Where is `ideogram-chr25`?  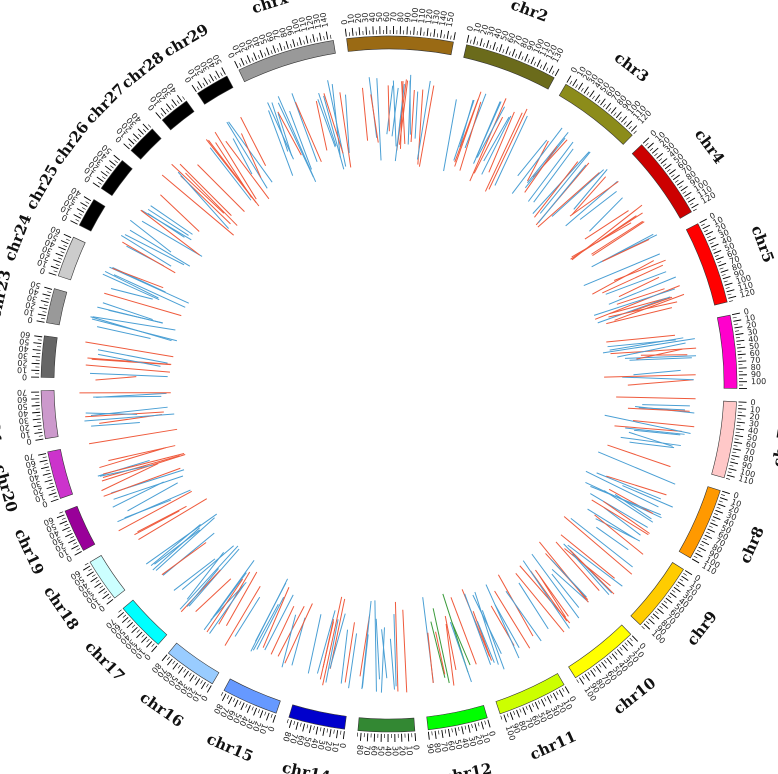
ideogram-chr25 is located at coordinates (92, 215).